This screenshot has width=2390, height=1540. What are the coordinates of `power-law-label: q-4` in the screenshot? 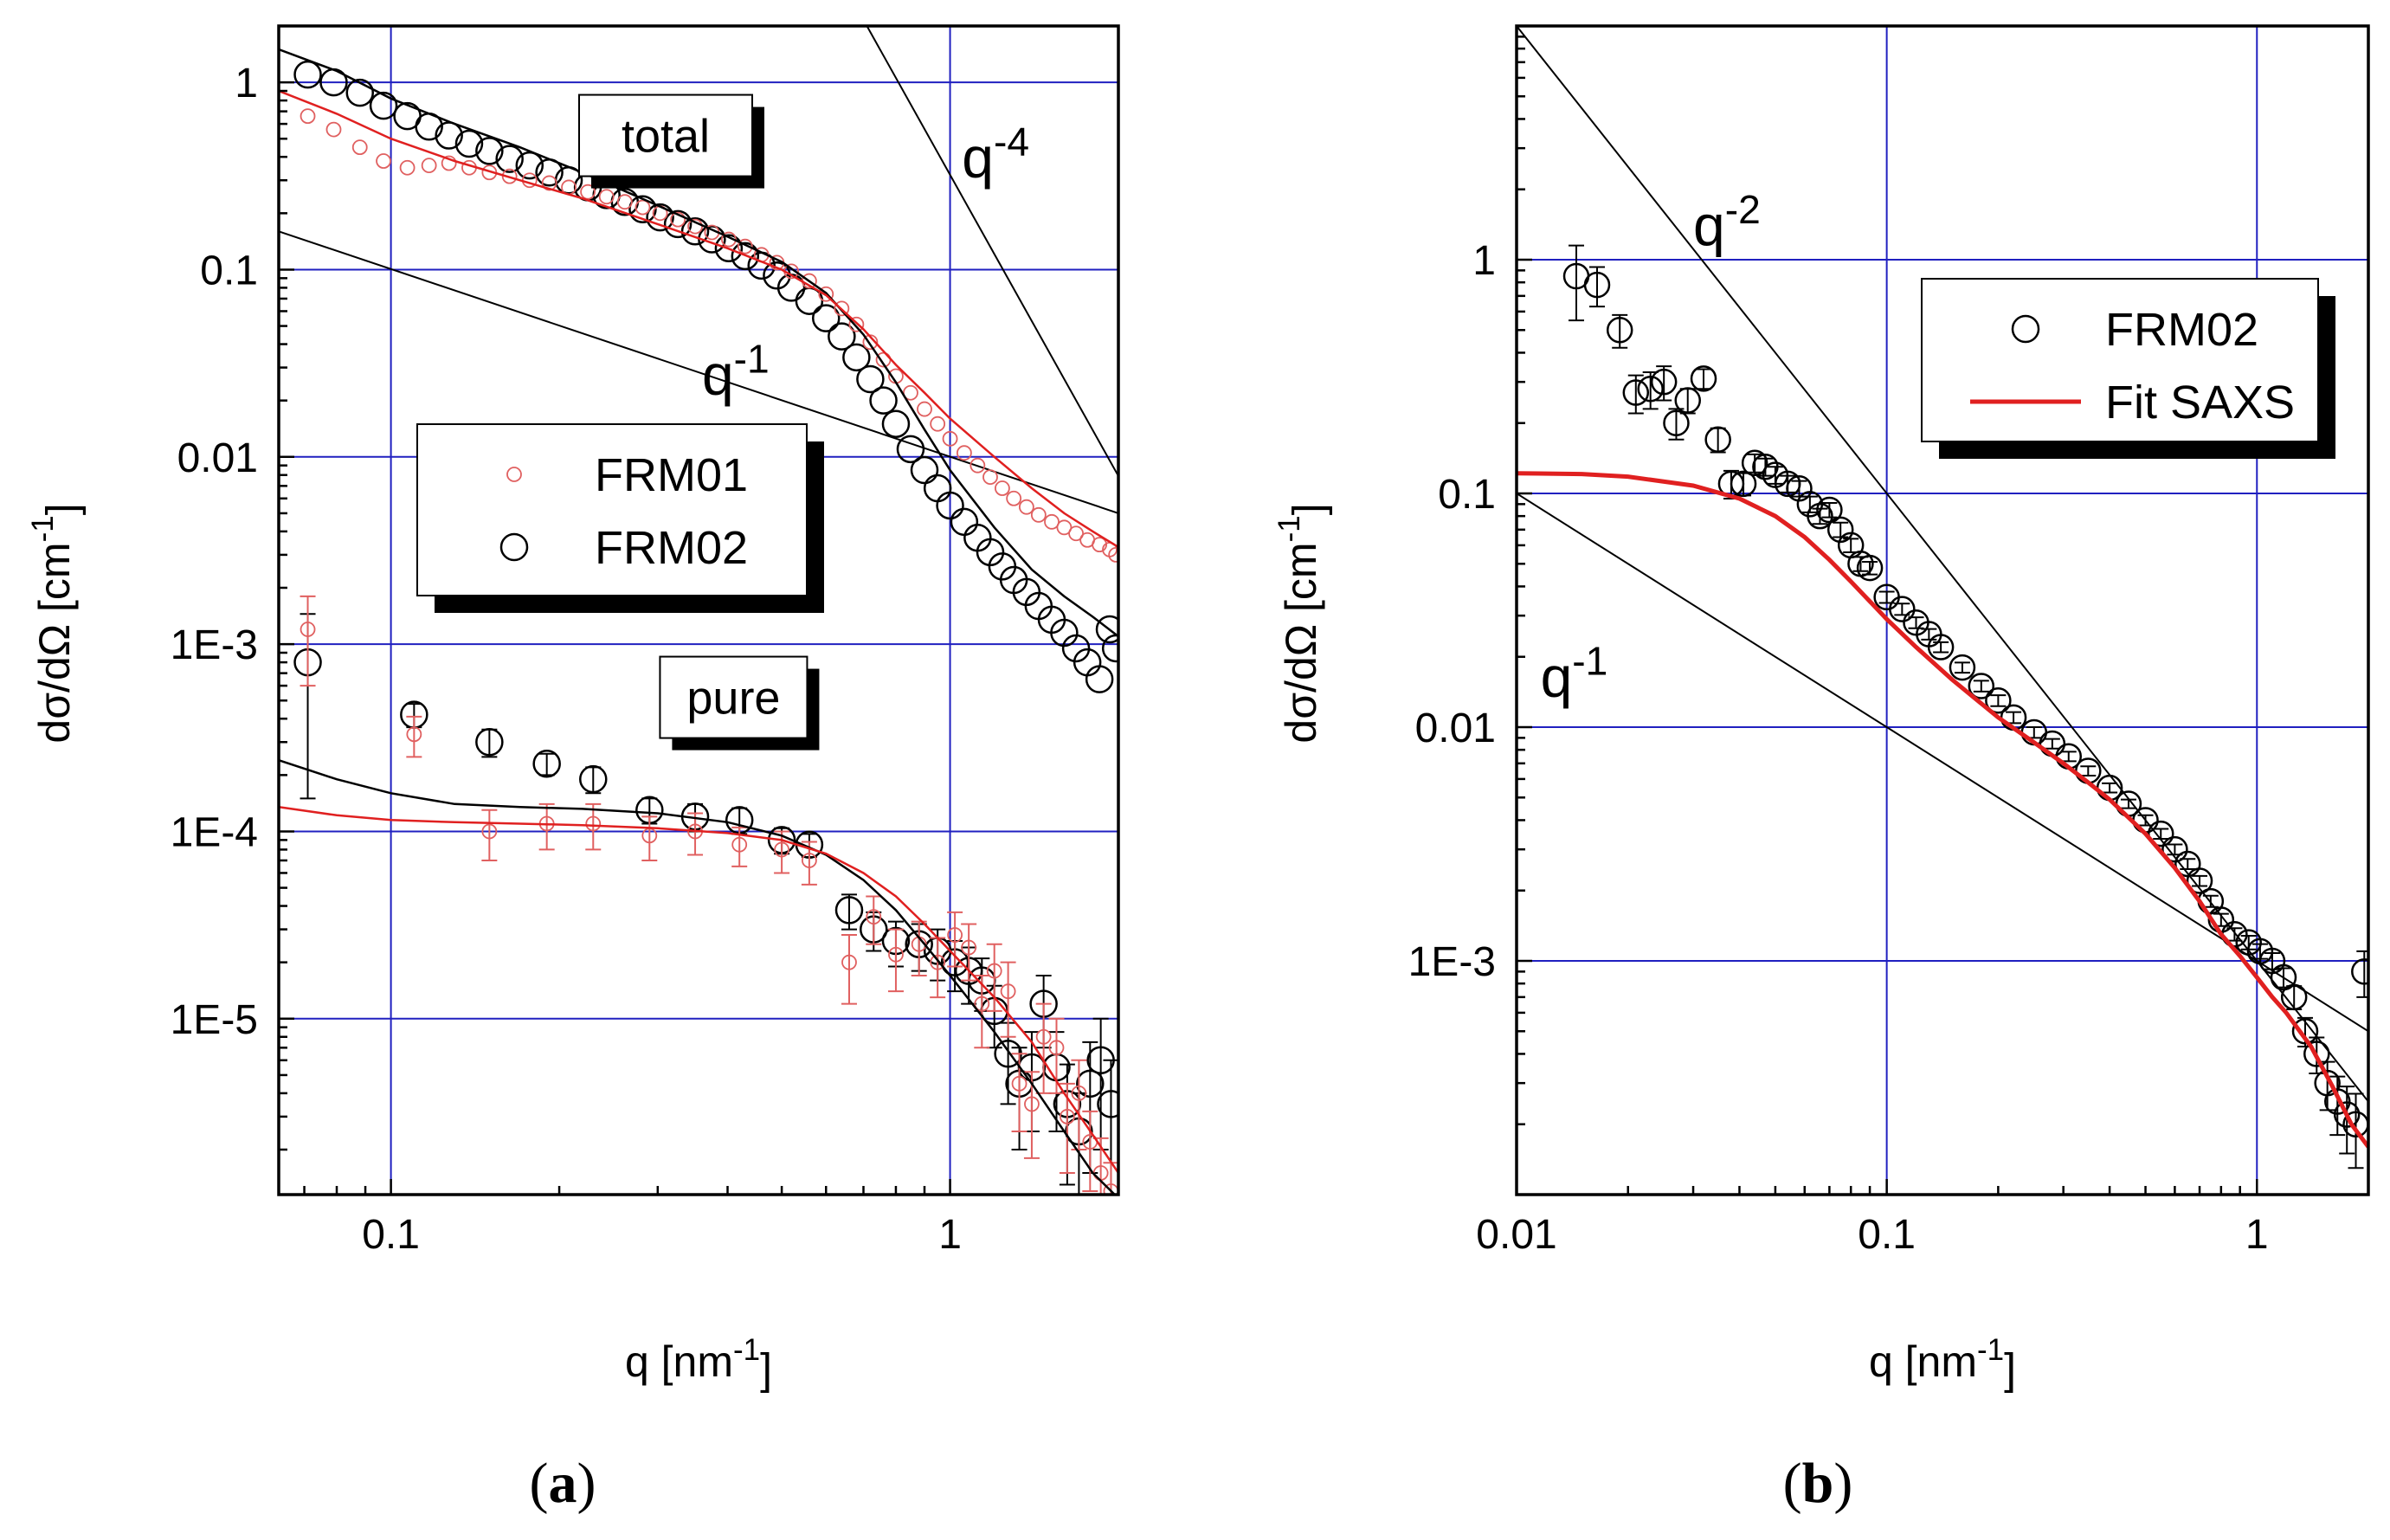 It's located at (995, 154).